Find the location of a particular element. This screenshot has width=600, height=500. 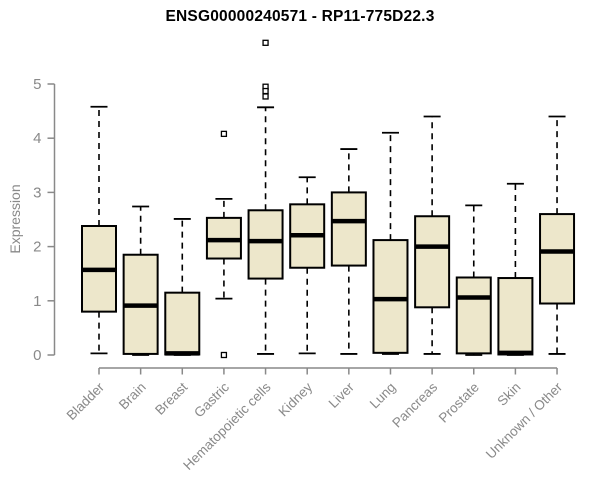

boxplot-pancreas is located at coordinates (432, 235).